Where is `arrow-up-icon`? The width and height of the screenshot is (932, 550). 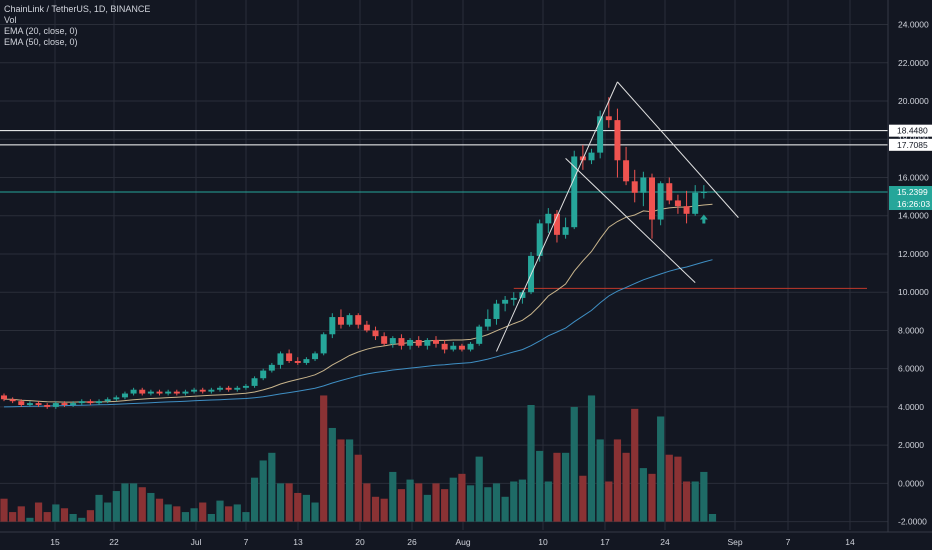
arrow-up-icon is located at coordinates (703, 219).